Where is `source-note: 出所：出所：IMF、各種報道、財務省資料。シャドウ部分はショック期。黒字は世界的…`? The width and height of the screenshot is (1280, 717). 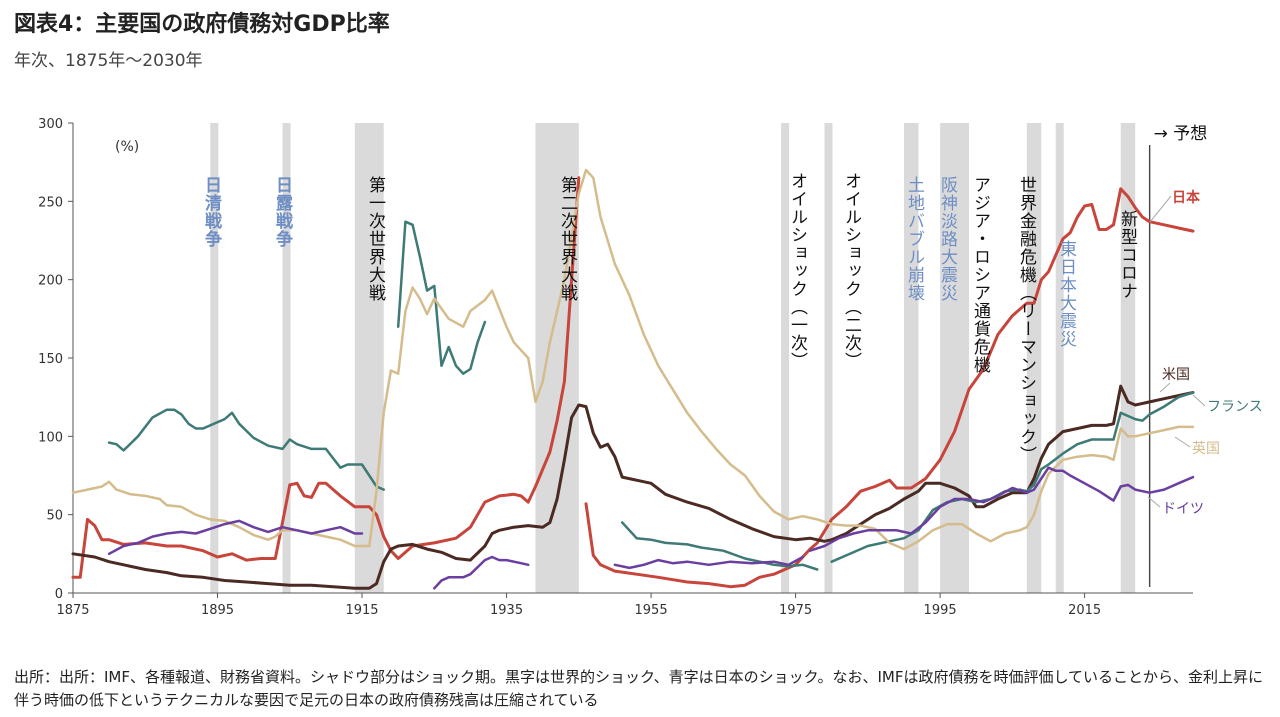
source-note: 出所：出所：IMF、各種報道、財務省資料。シャドウ部分はショック期。黒字は世界的… is located at coordinates (638, 688).